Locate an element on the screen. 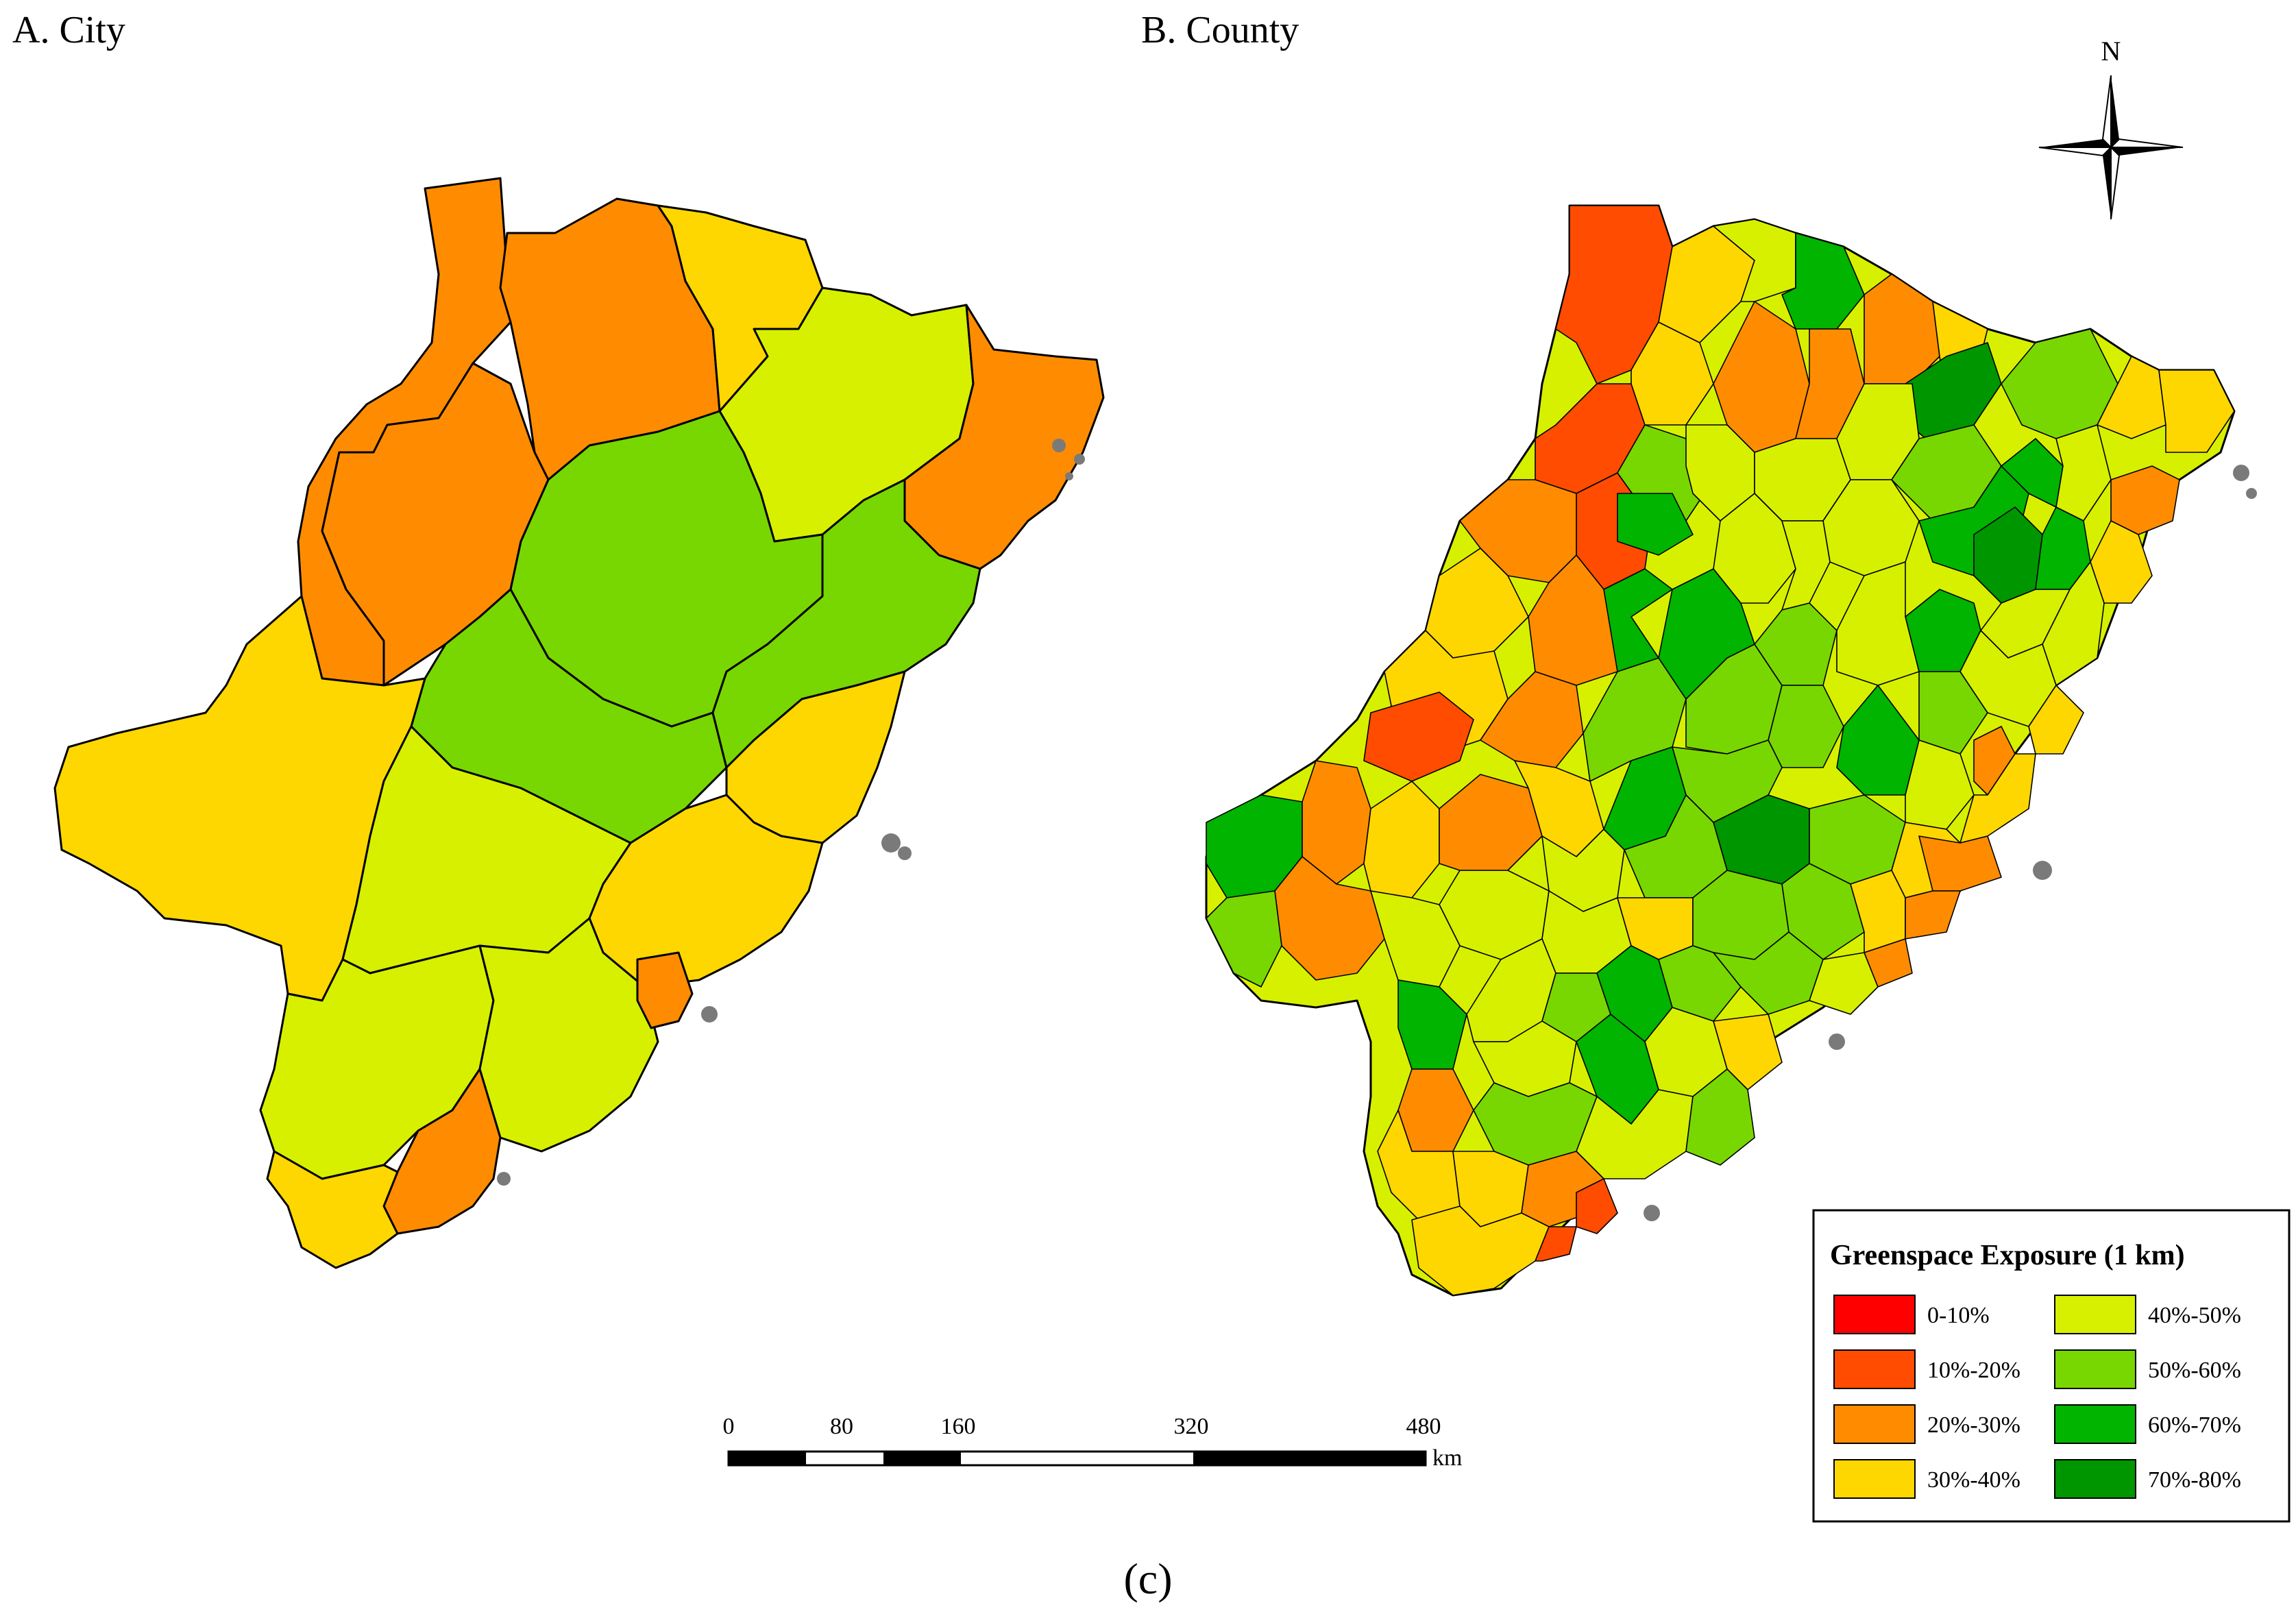 The width and height of the screenshot is (2296, 1616). panel-title-city: A. City is located at coordinates (69, 30).